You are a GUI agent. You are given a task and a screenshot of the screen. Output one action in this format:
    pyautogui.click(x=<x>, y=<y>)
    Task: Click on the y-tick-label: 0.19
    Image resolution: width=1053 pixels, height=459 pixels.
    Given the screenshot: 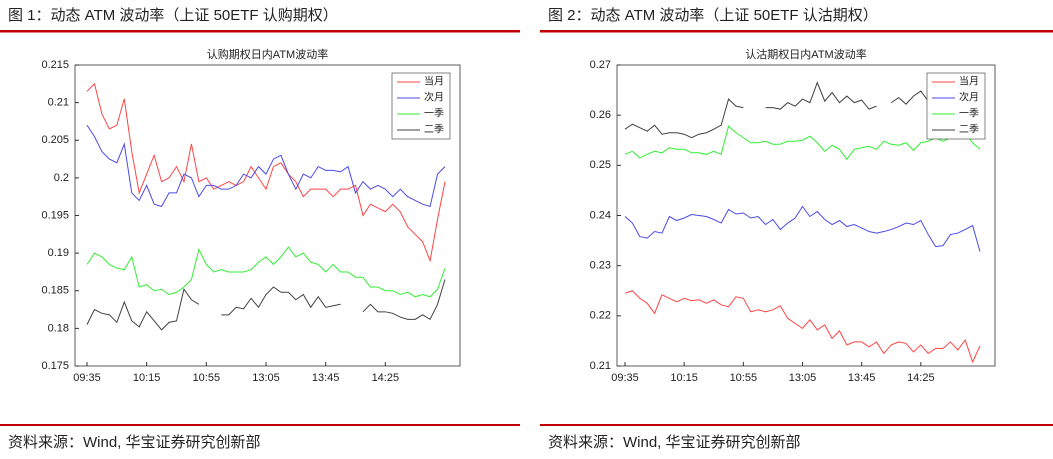 What is the action you would take?
    pyautogui.click(x=58, y=253)
    